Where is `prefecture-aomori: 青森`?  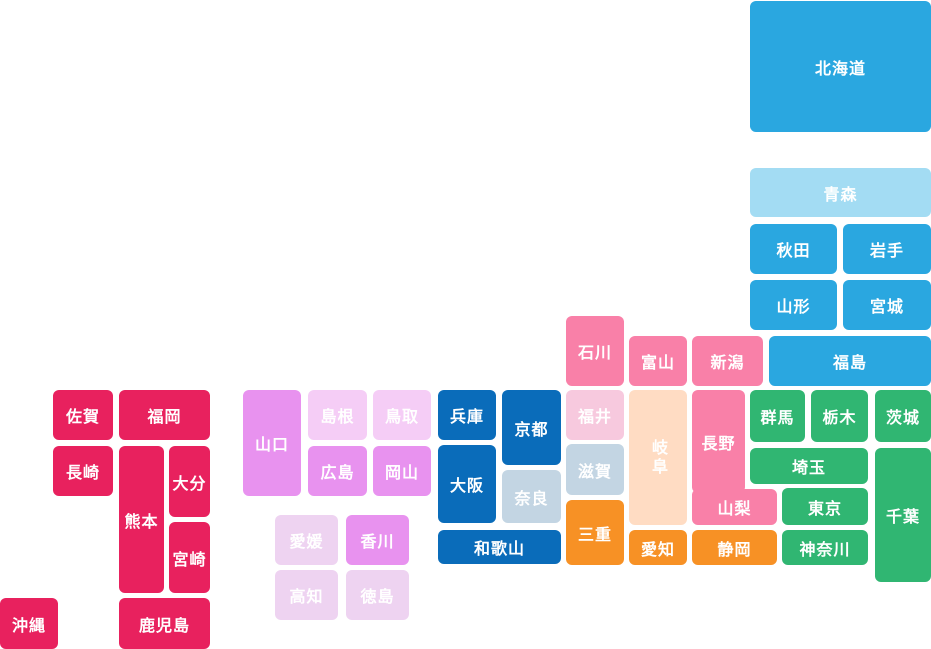
prefecture-aomori: 青森 is located at coordinates (840, 192).